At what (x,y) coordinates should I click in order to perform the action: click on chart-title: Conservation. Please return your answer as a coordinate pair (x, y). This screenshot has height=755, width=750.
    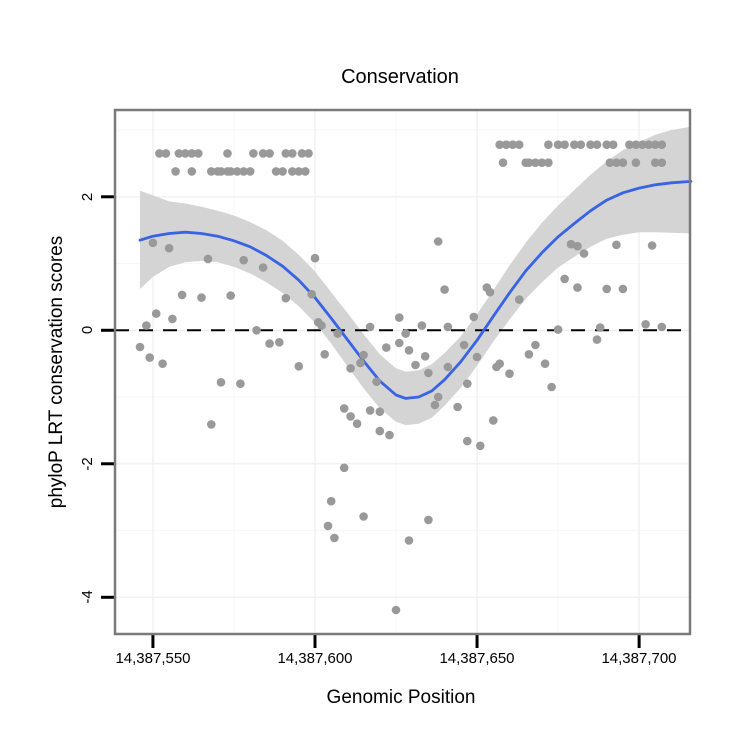
    Looking at the image, I should click on (400, 77).